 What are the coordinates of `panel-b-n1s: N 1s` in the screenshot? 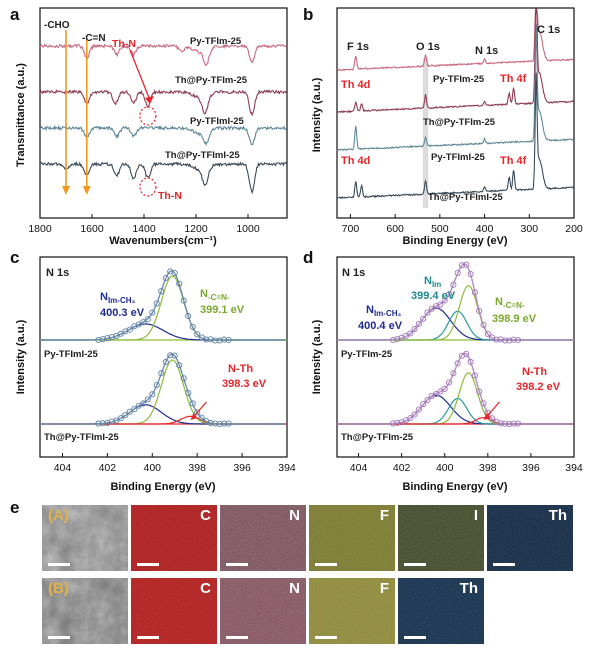 It's located at (486, 51).